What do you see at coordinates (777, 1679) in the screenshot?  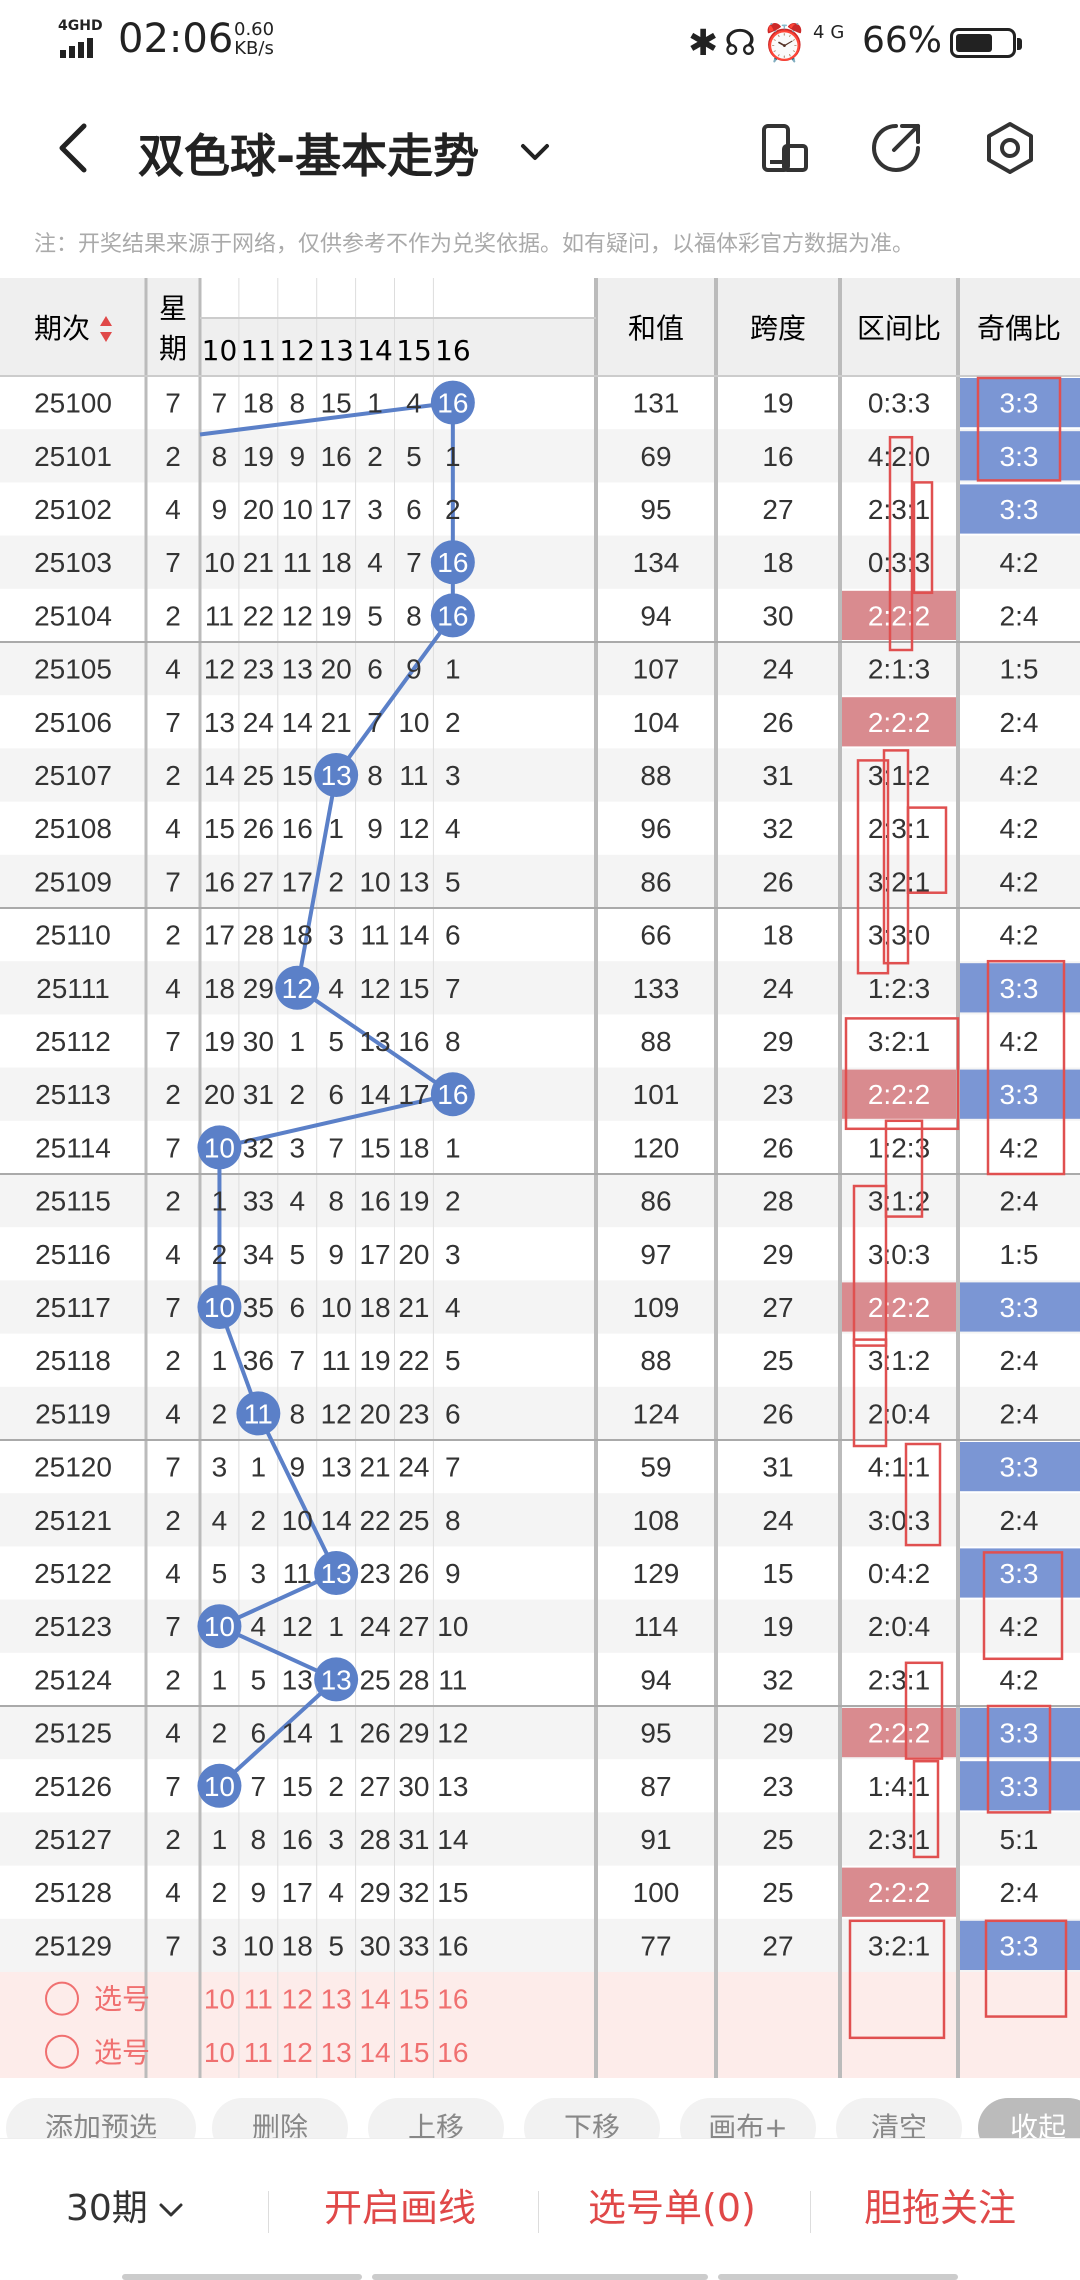 I see `span-cell: 32` at bounding box center [777, 1679].